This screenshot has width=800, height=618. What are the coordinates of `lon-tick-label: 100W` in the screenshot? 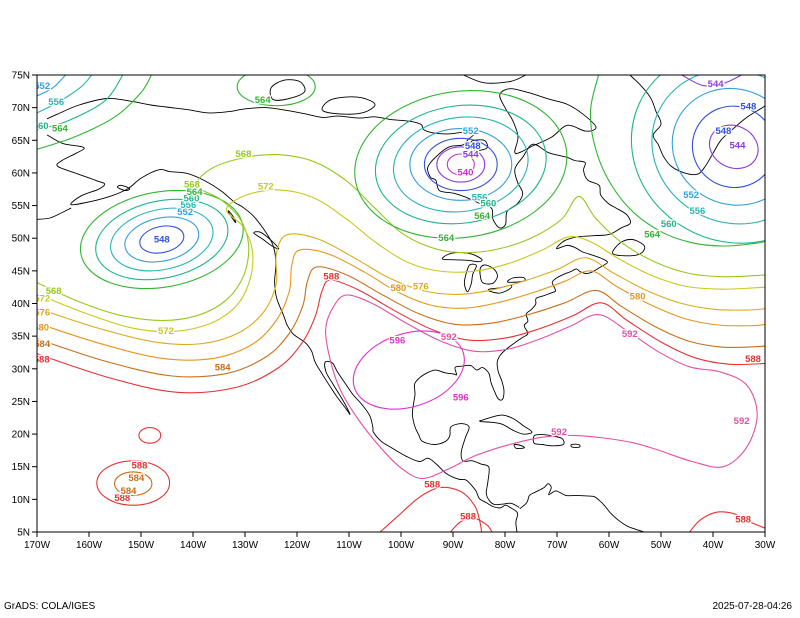 It's located at (401, 545).